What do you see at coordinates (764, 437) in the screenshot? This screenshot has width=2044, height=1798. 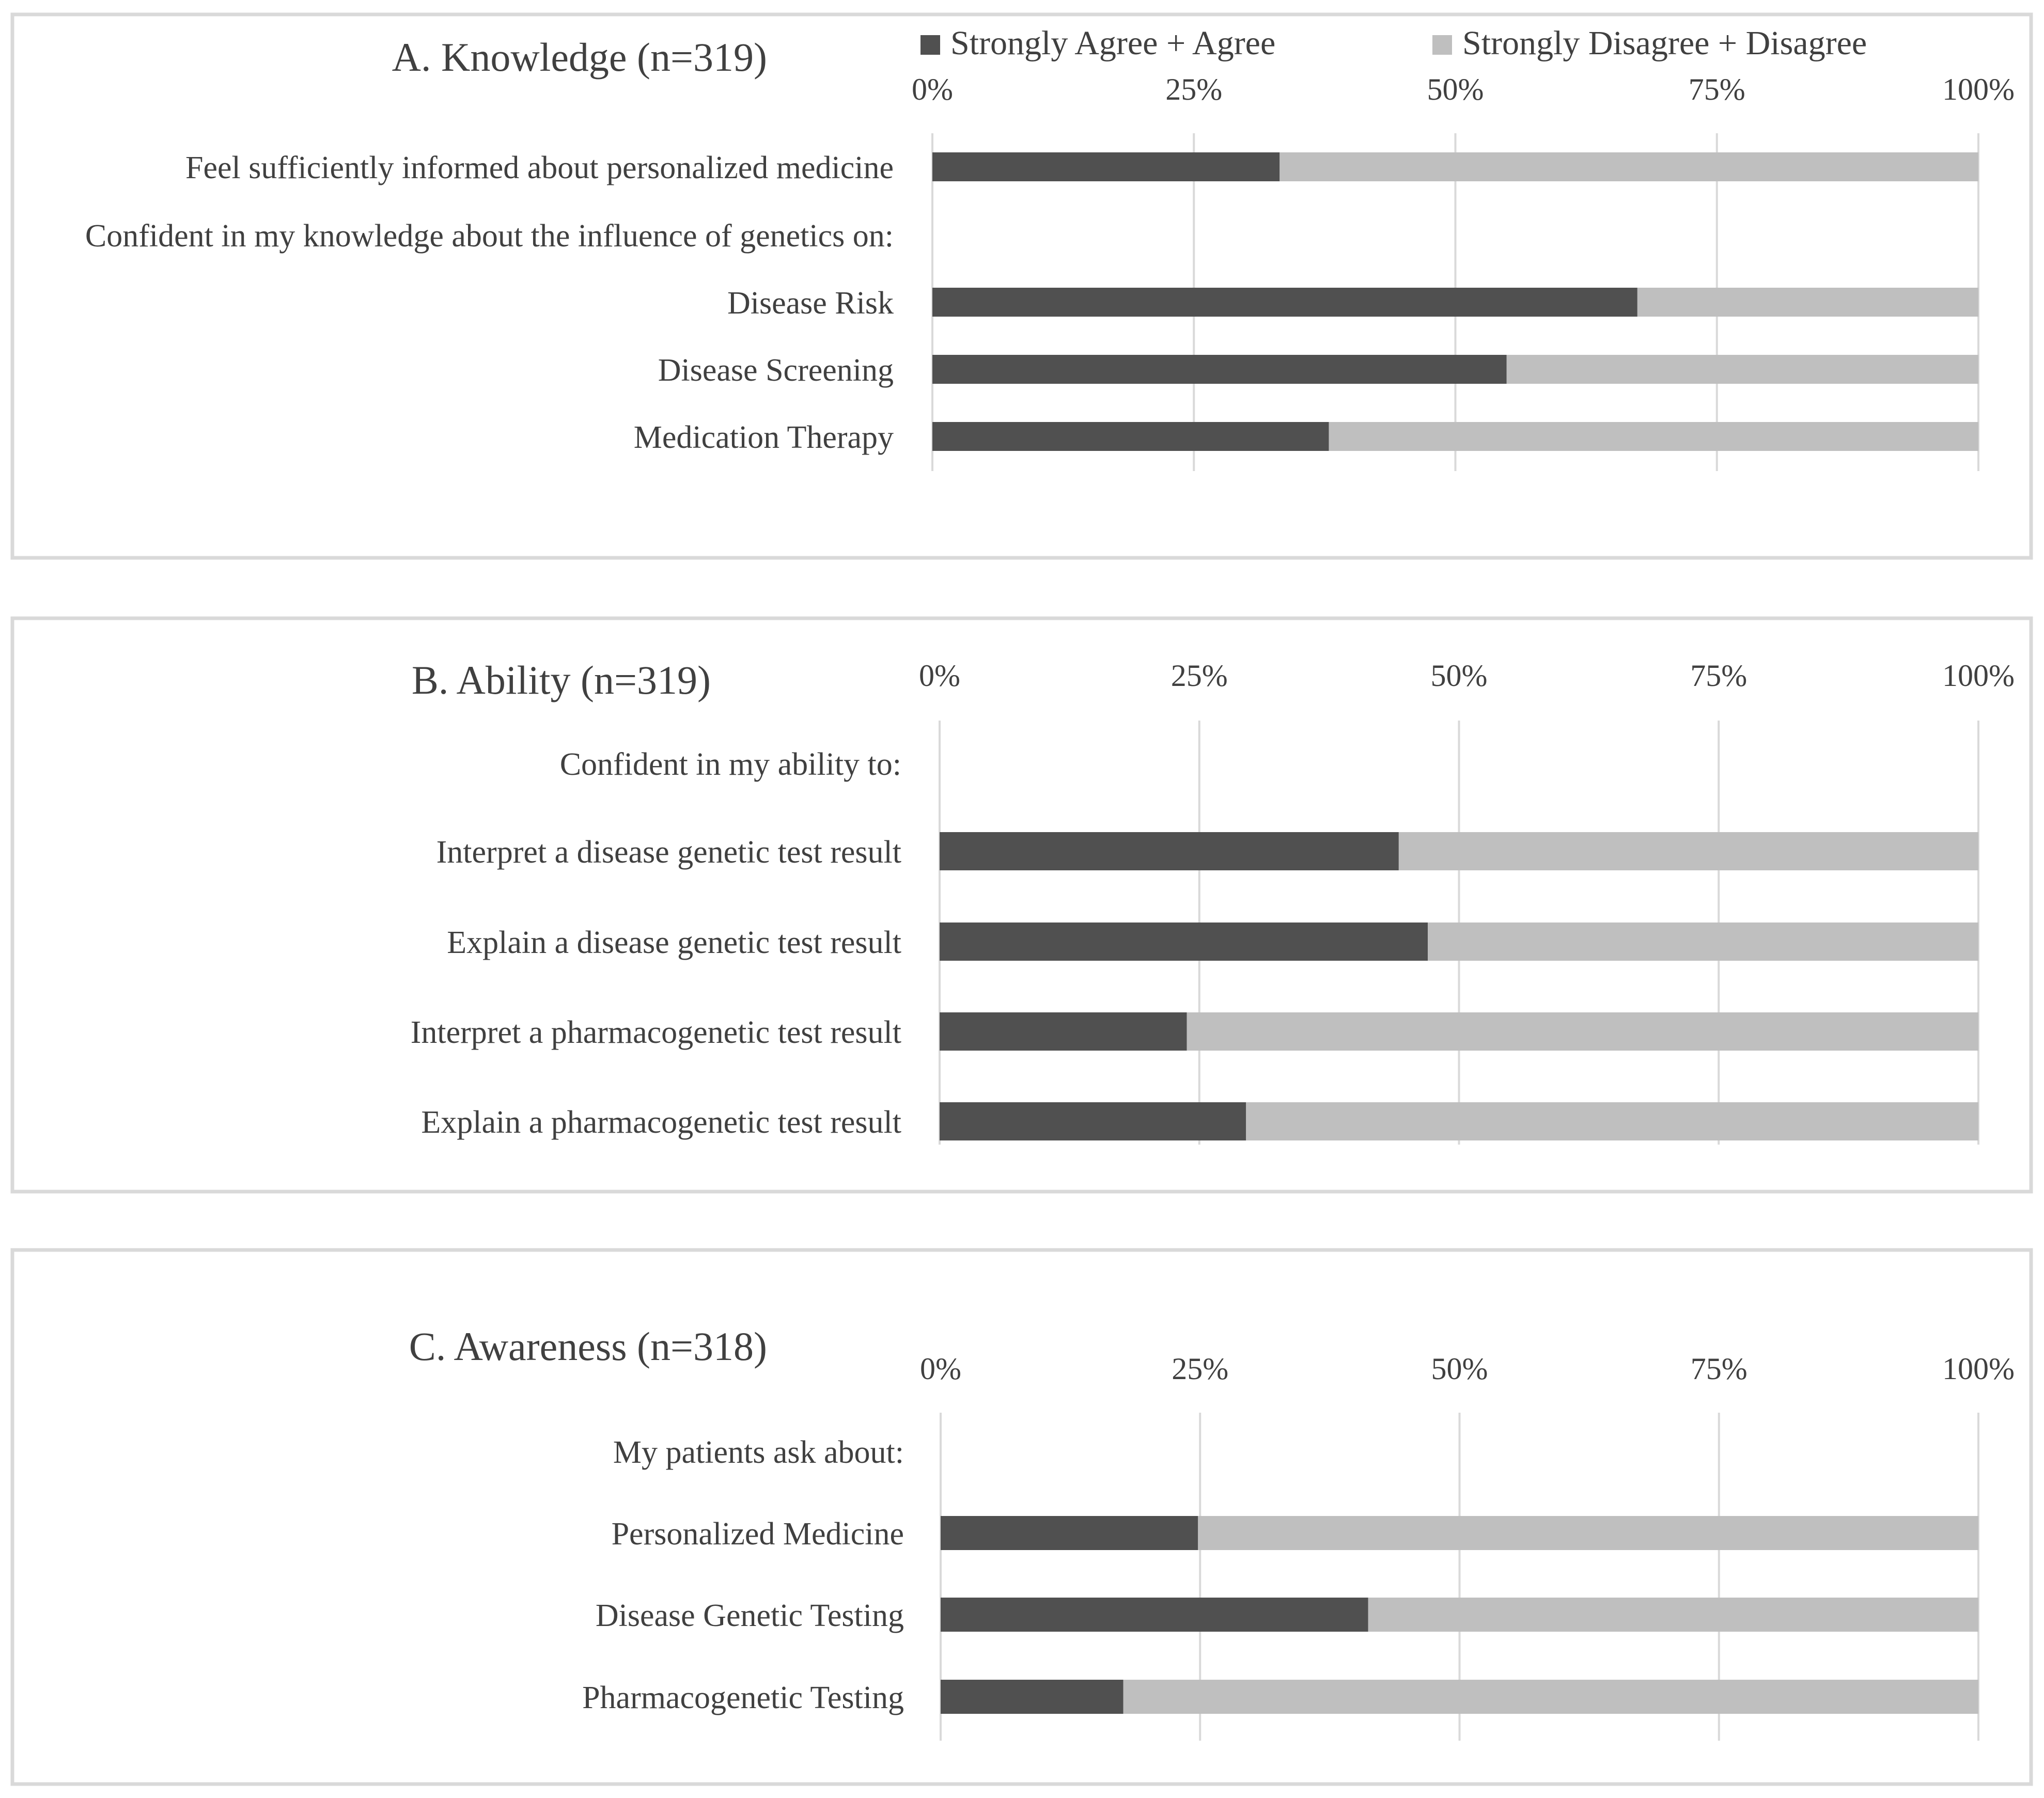 I see `row-label: Medication Therapy` at bounding box center [764, 437].